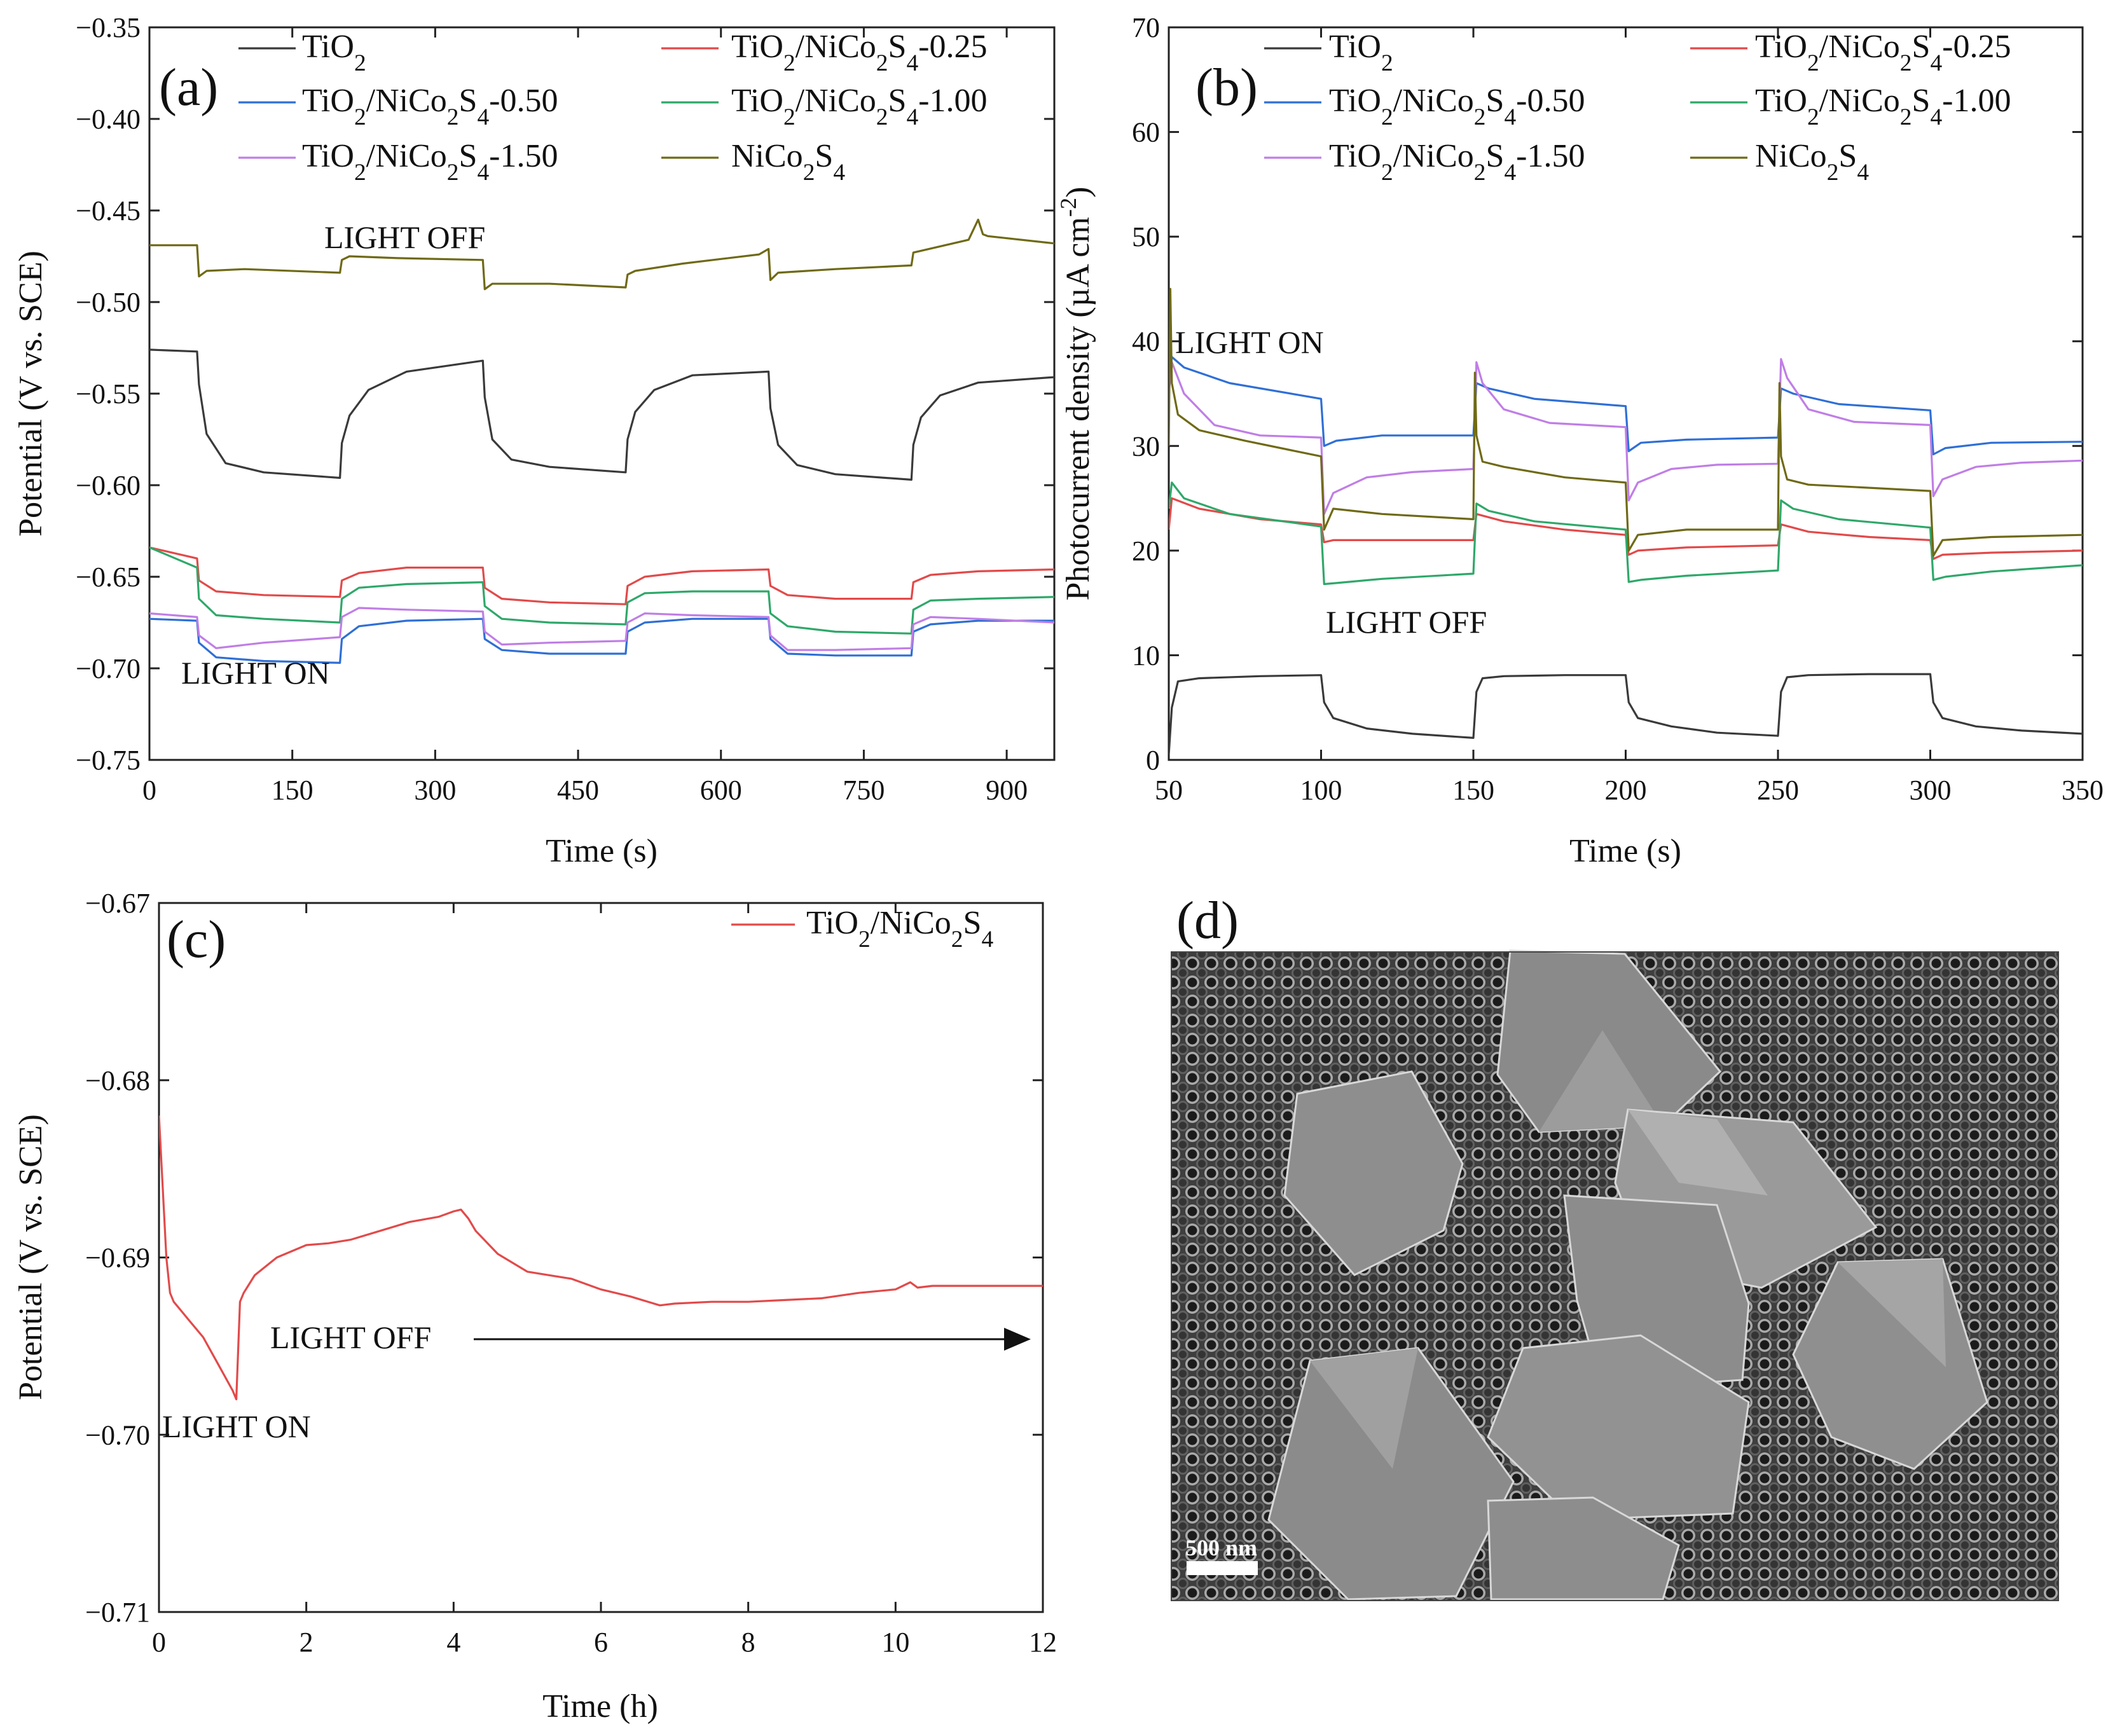  What do you see at coordinates (108, 485) in the screenshot?
I see `y-tick-label: −0.60` at bounding box center [108, 485].